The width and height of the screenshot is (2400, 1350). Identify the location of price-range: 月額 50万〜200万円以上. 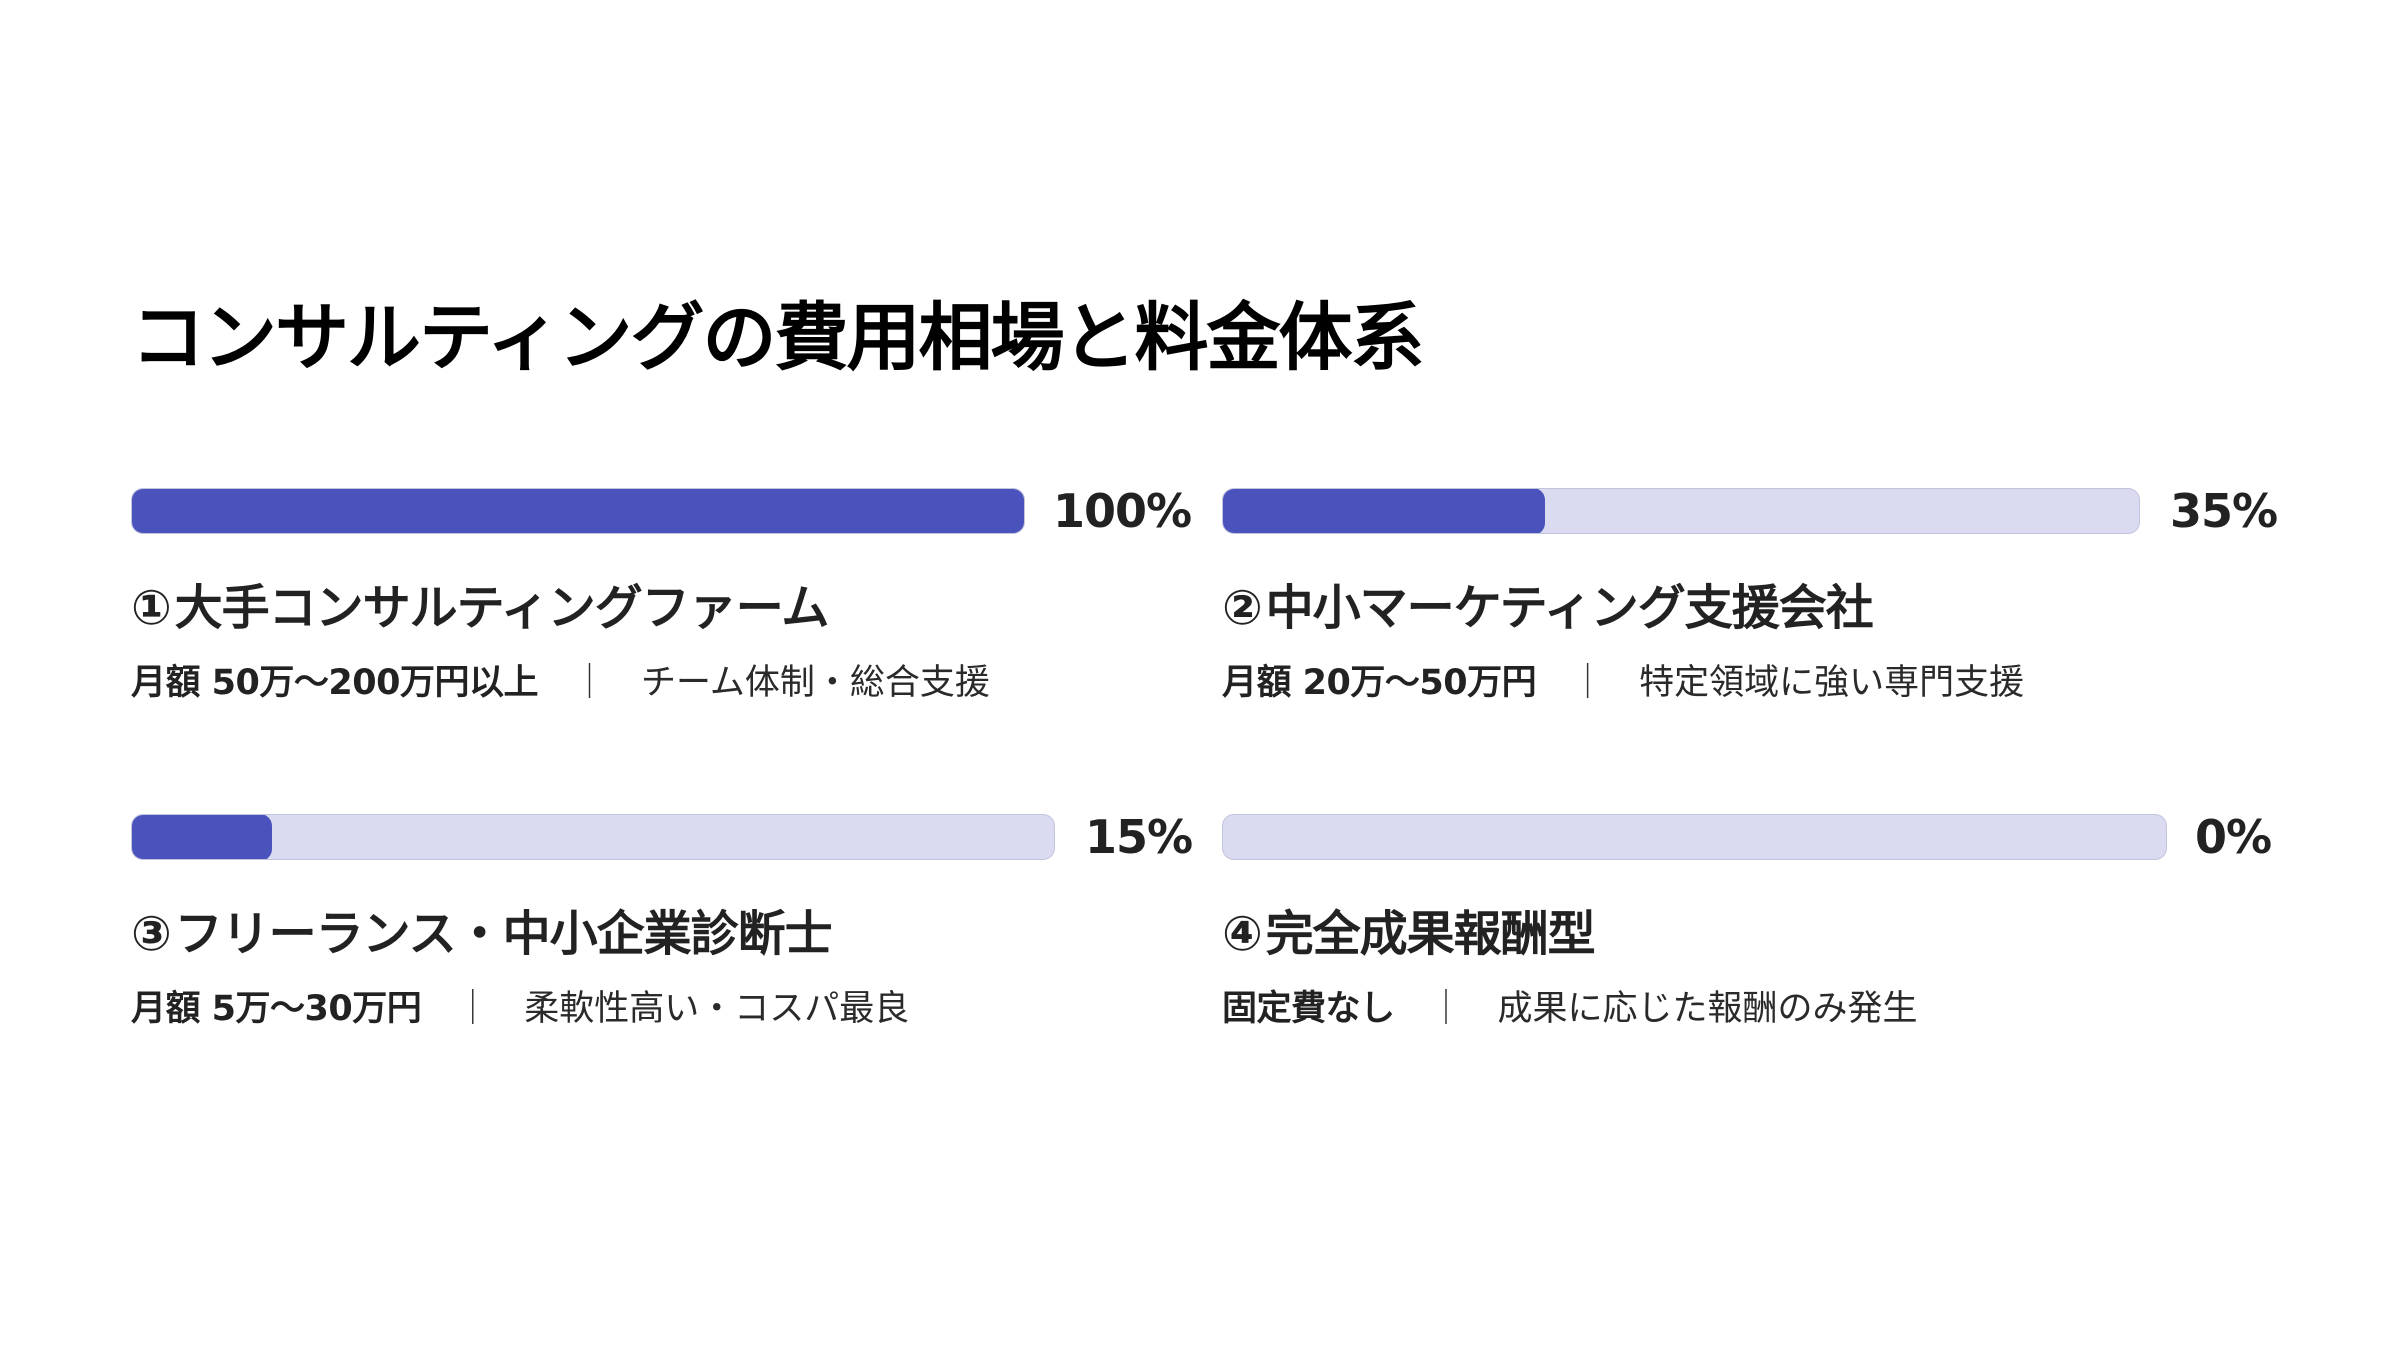
(334, 682).